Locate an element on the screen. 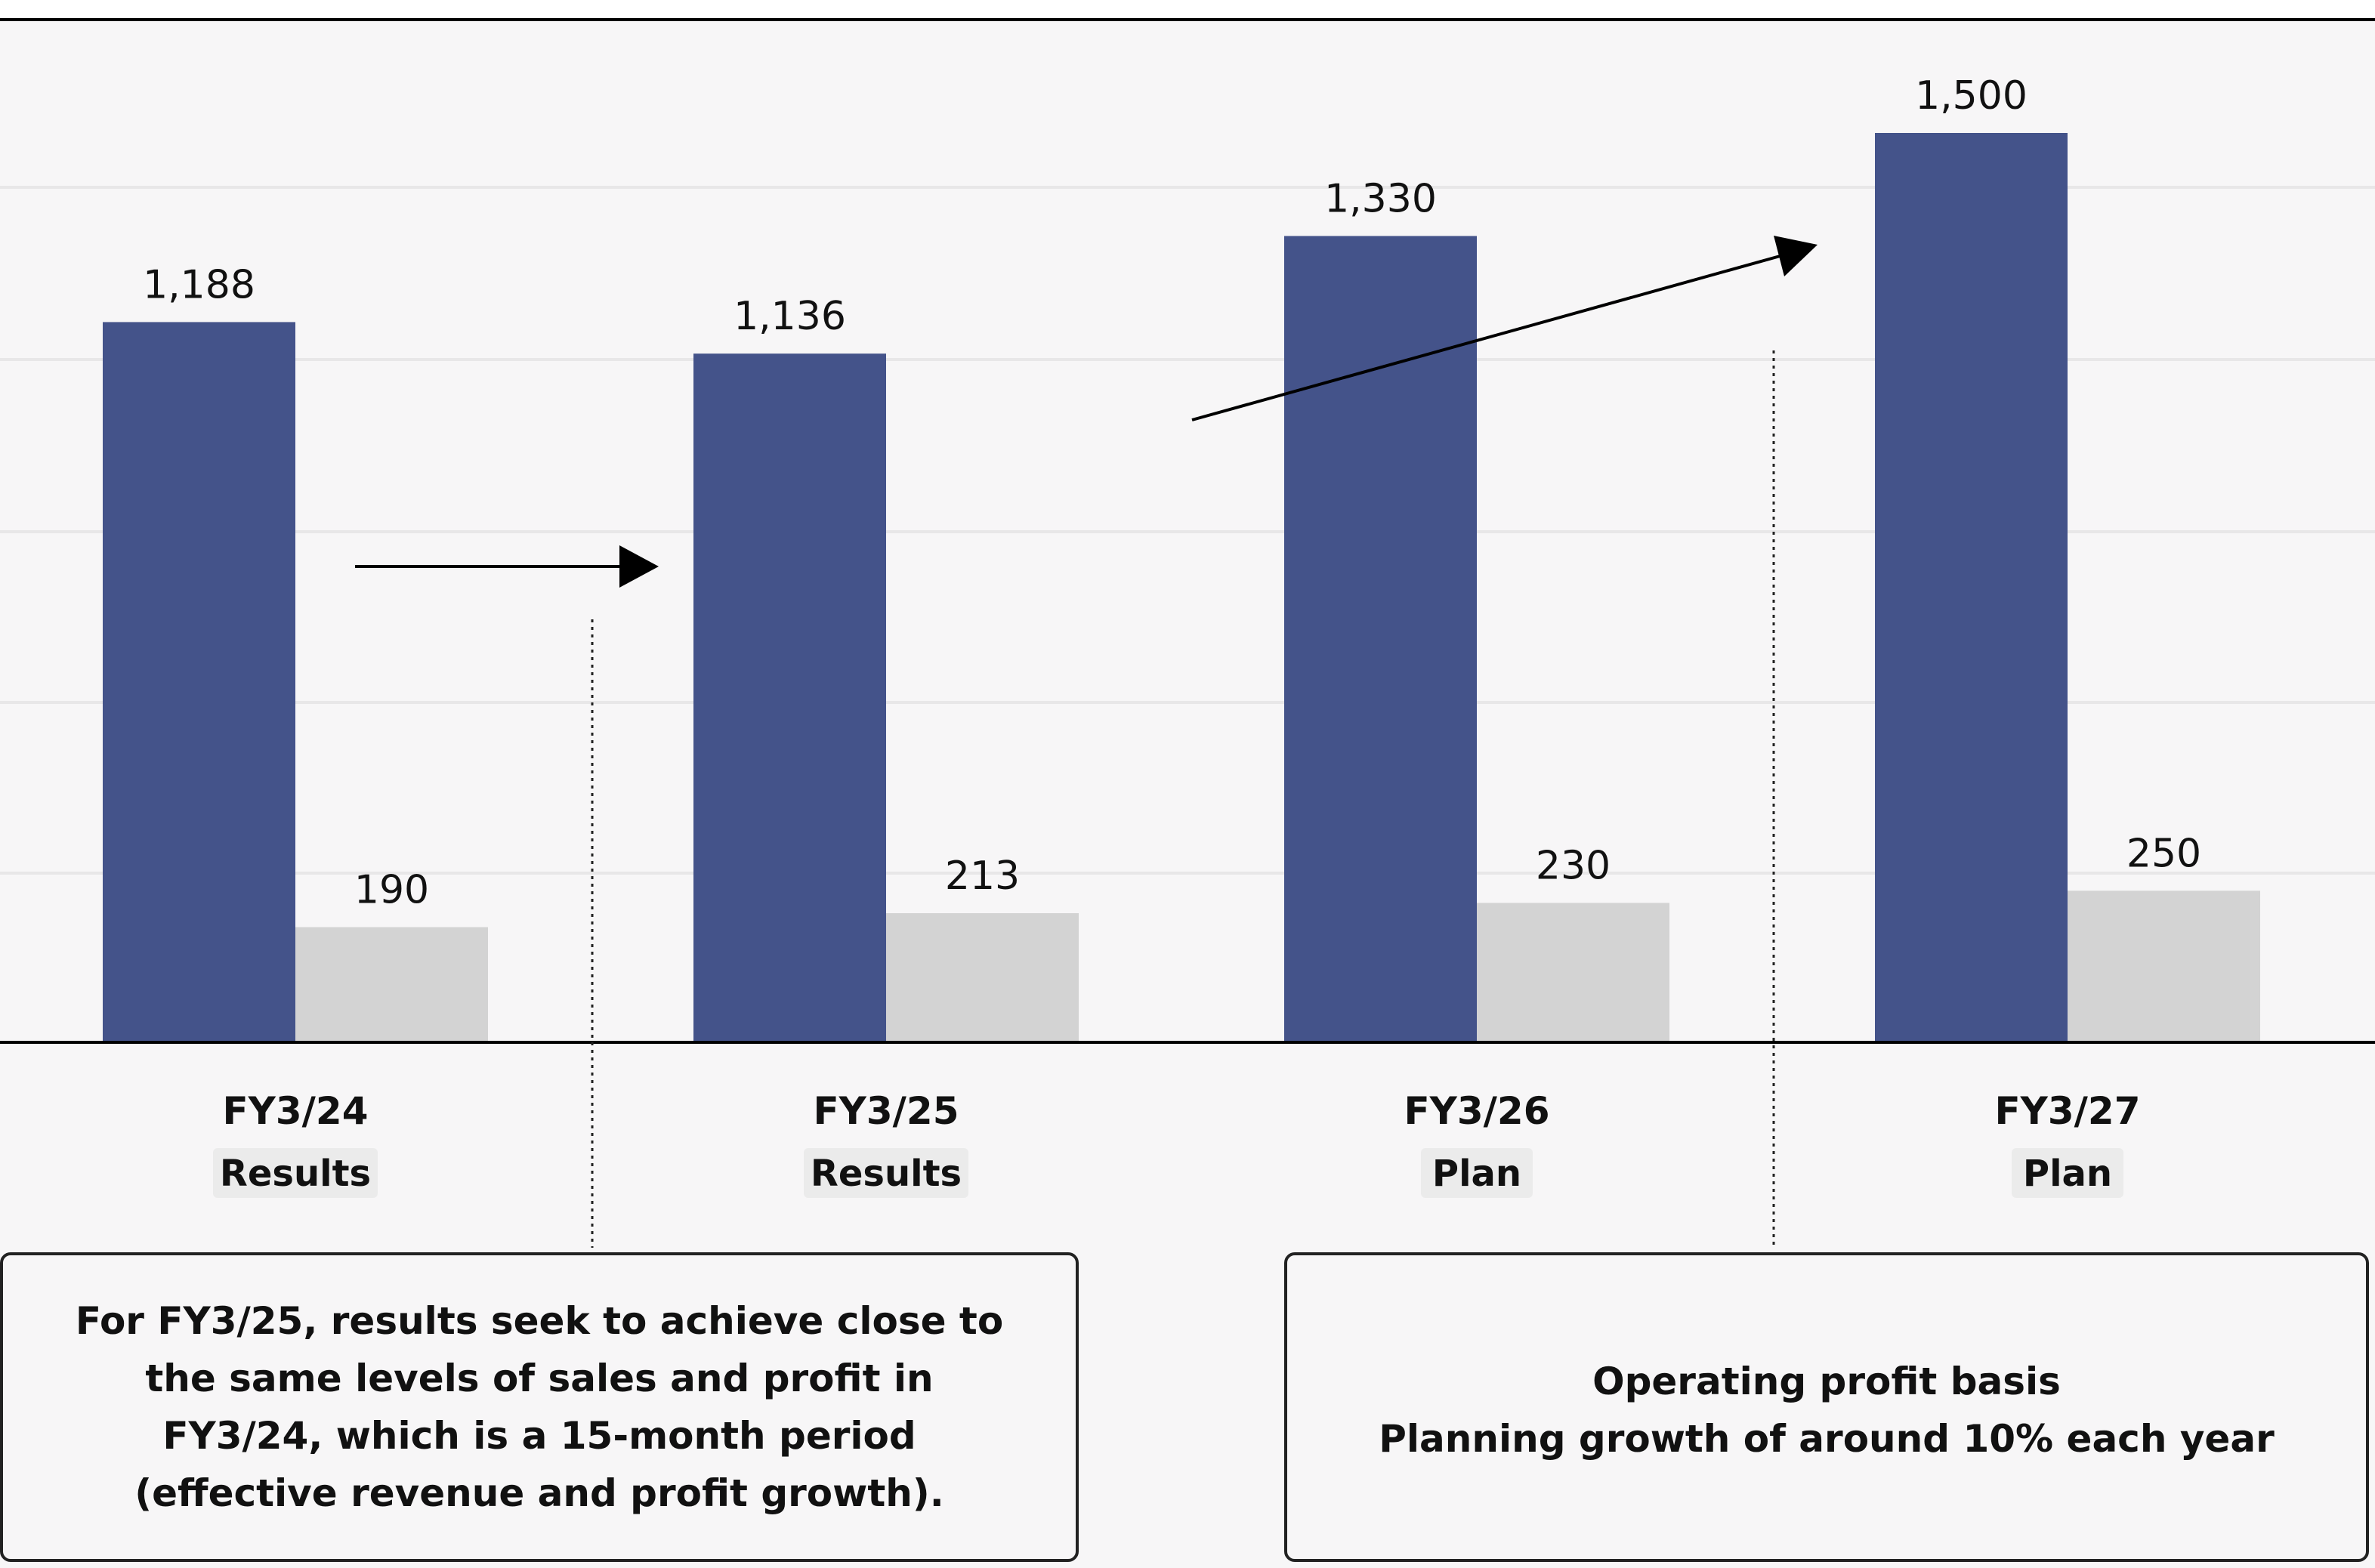 Image resolution: width=2375 pixels, height=1568 pixels. data-label: 1,136 is located at coordinates (790, 316).